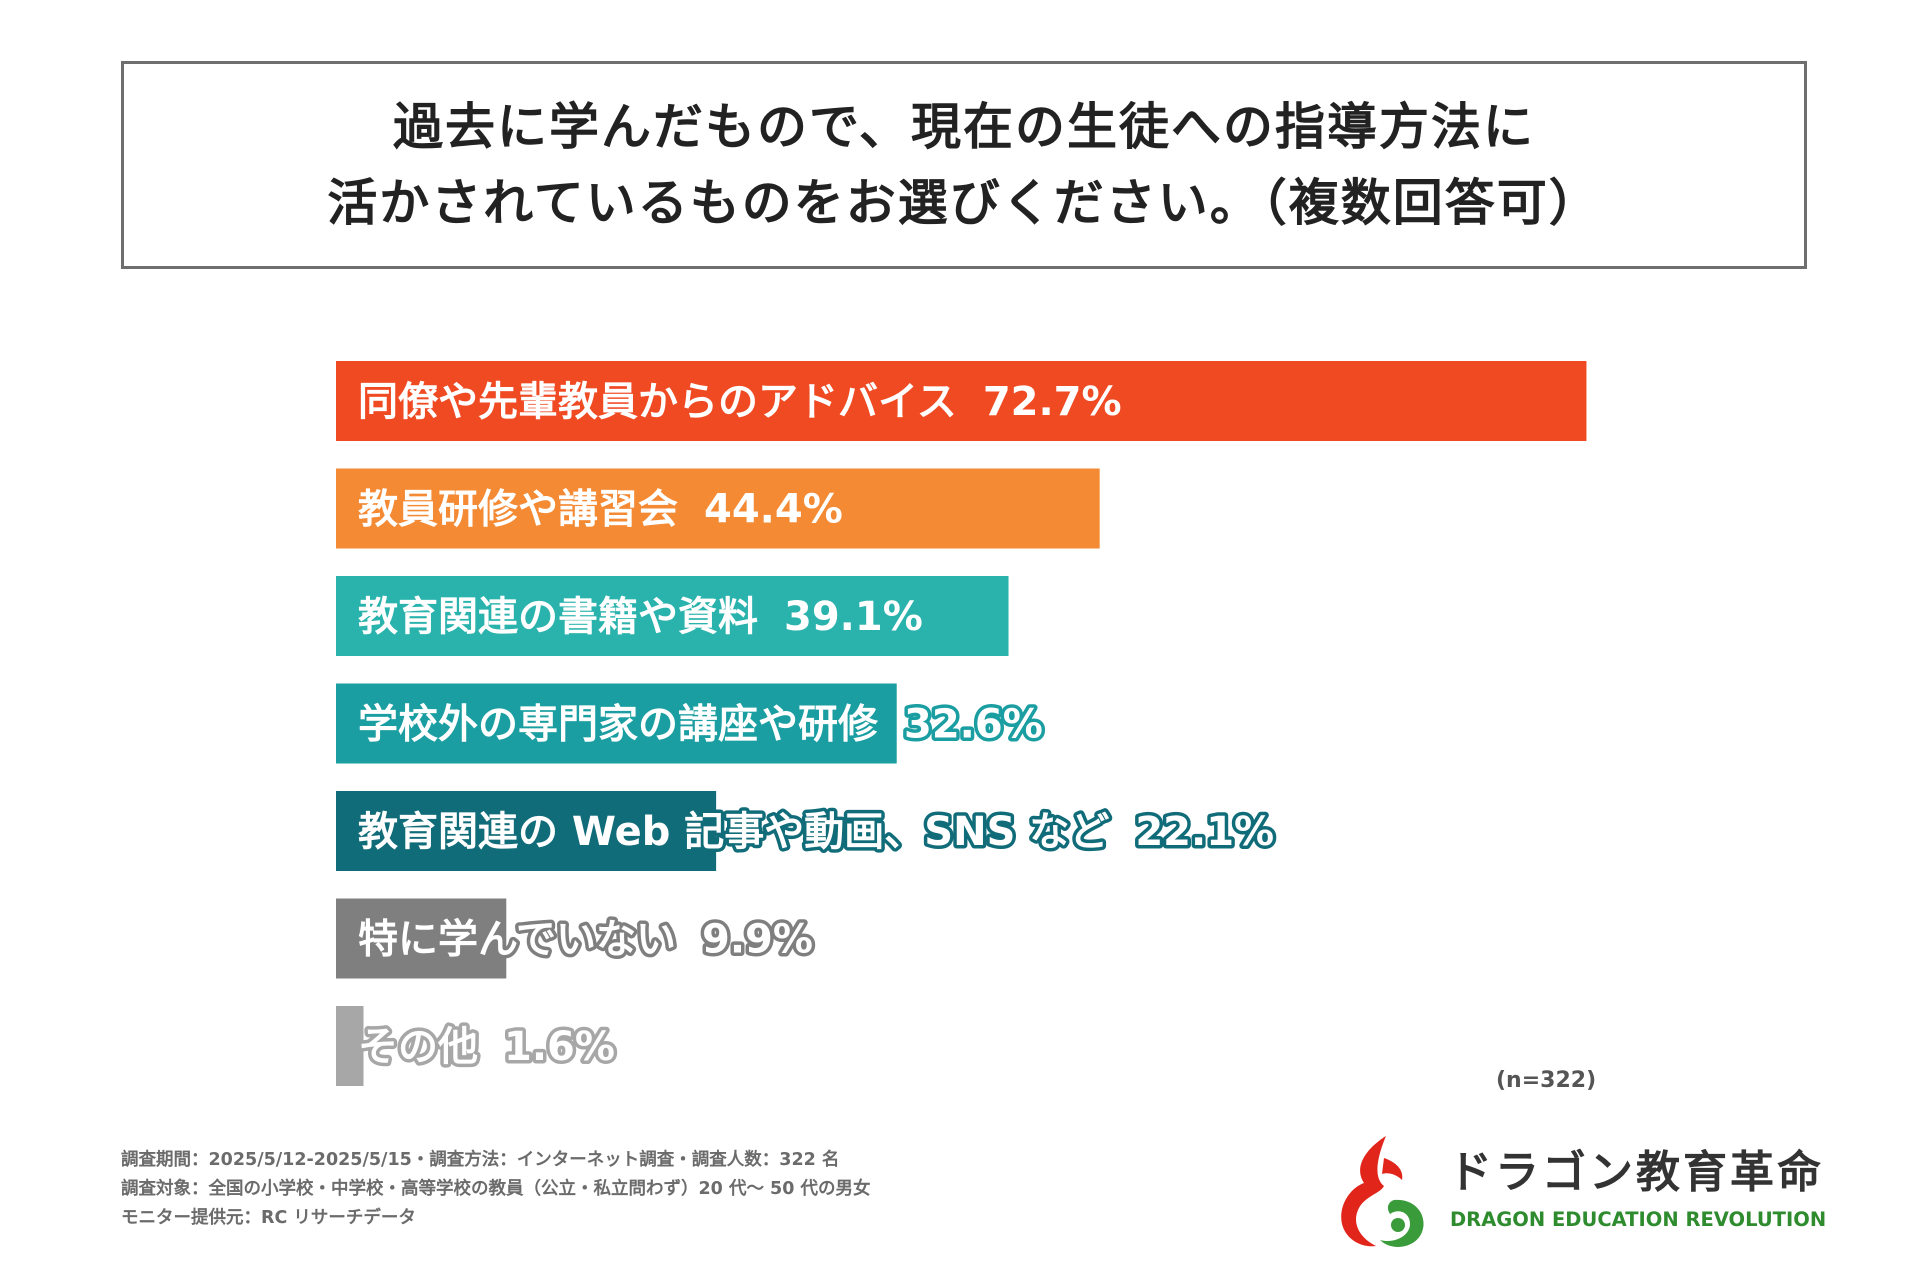  Describe the element at coordinates (973, 725) in the screenshot. I see `value-label-3: 32.6%` at that location.